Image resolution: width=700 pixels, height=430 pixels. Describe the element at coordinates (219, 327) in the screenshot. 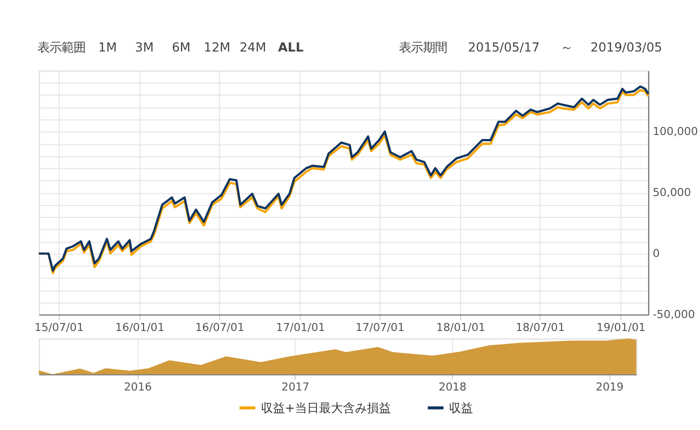

I see `x-tick-label: 16/07/01` at that location.